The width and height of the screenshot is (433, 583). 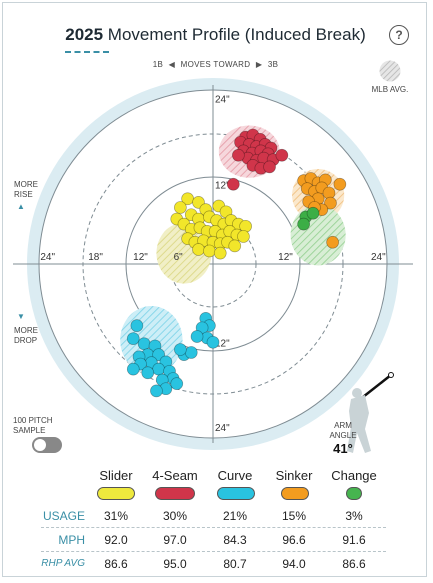 I want to click on rhp-sinker: 94.0, so click(x=294, y=564).